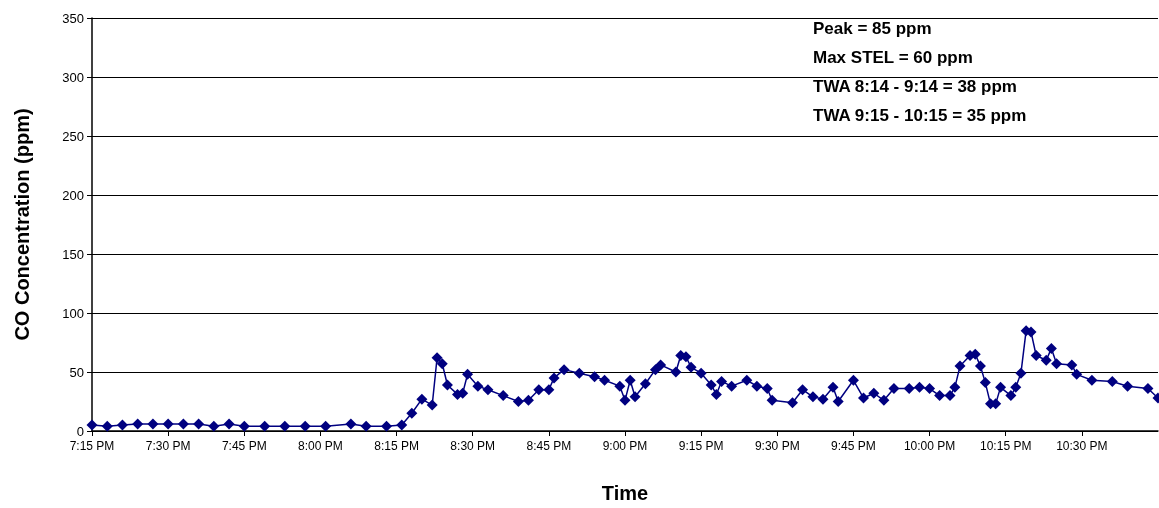 The width and height of the screenshot is (1159, 508). What do you see at coordinates (1082, 446) in the screenshot?
I see `x-tick-label: 10:30 PM` at bounding box center [1082, 446].